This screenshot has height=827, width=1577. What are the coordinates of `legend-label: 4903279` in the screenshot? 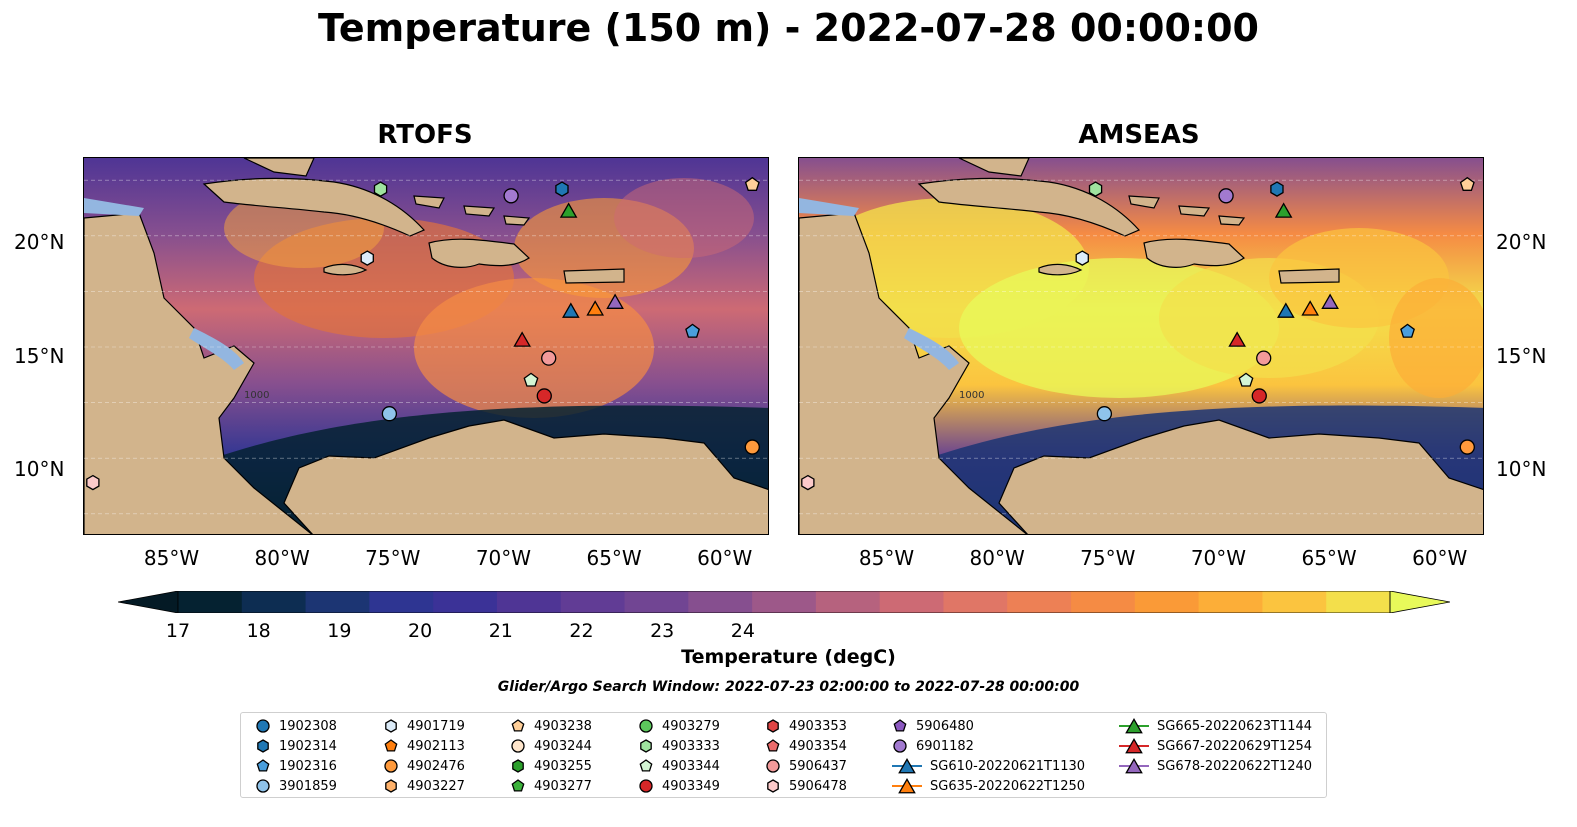 It's located at (691, 726).